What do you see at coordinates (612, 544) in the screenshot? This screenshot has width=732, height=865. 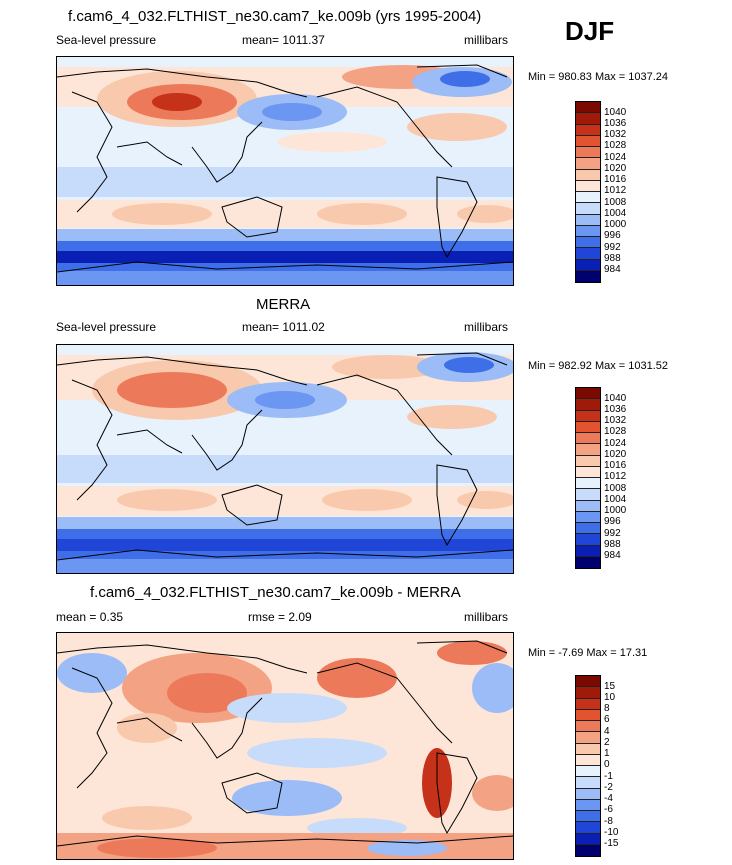 I see `panel2-cb-label: 988` at bounding box center [612, 544].